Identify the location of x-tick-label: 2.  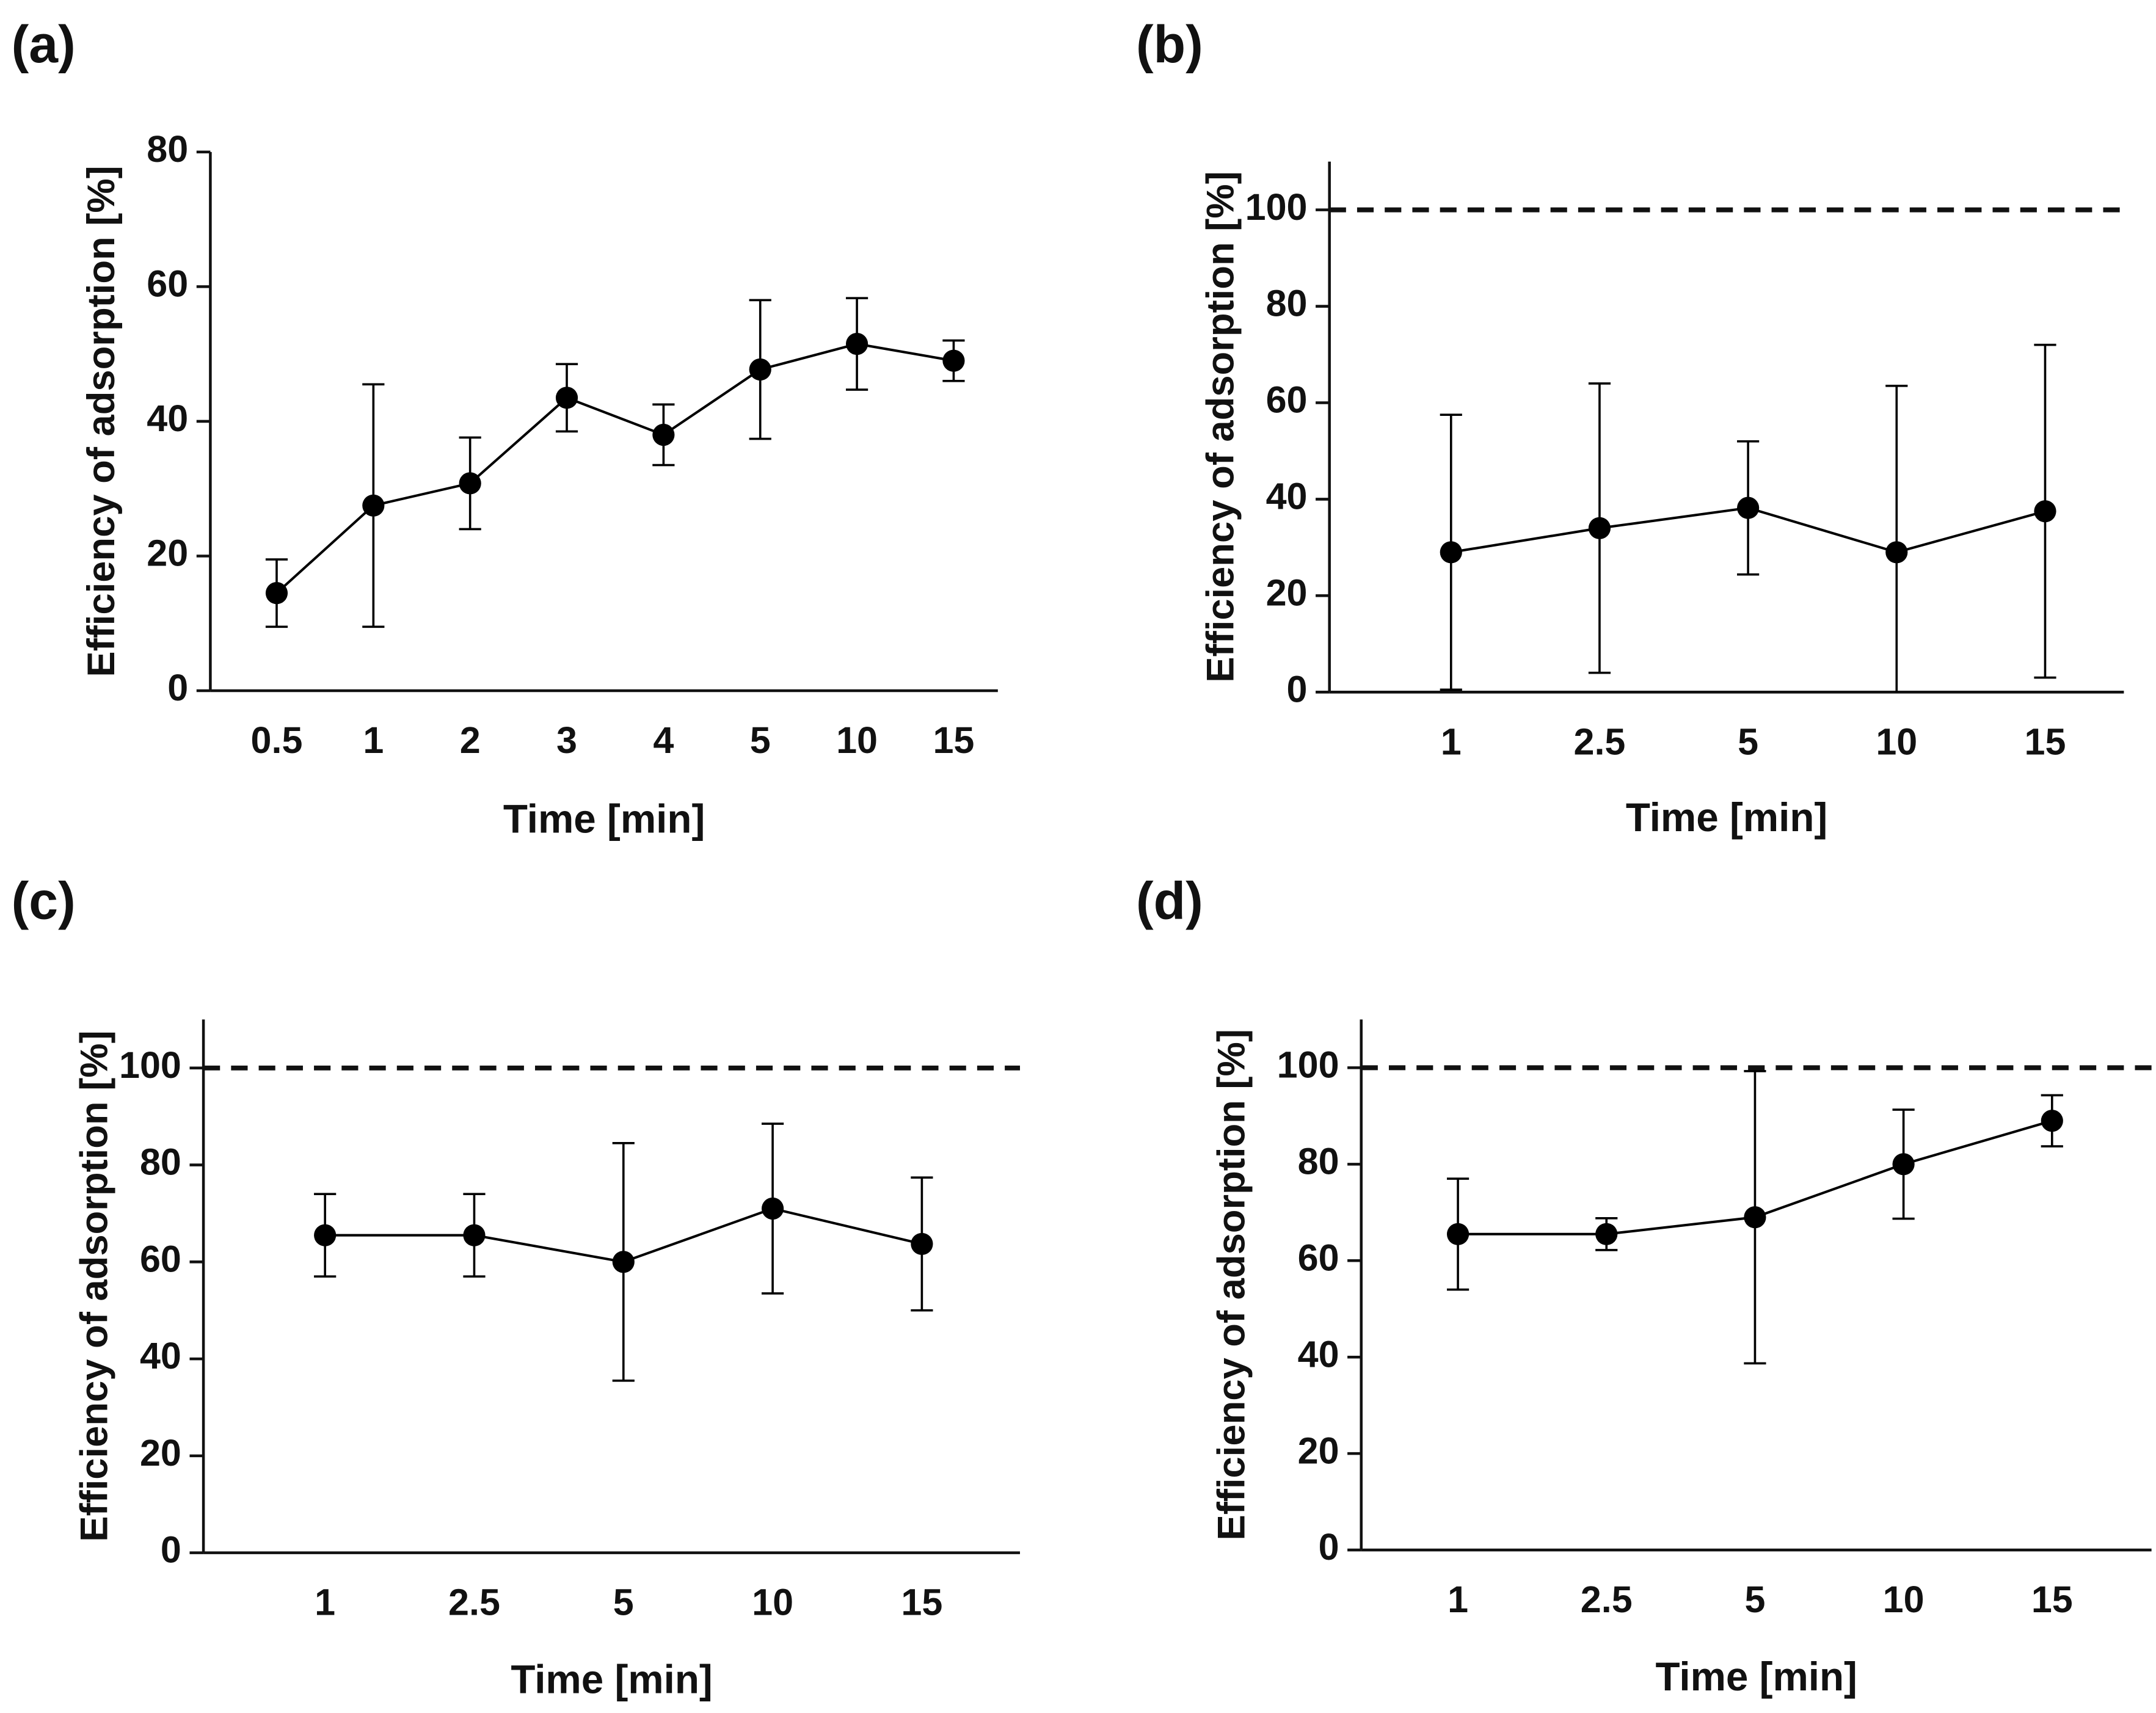
(470, 740).